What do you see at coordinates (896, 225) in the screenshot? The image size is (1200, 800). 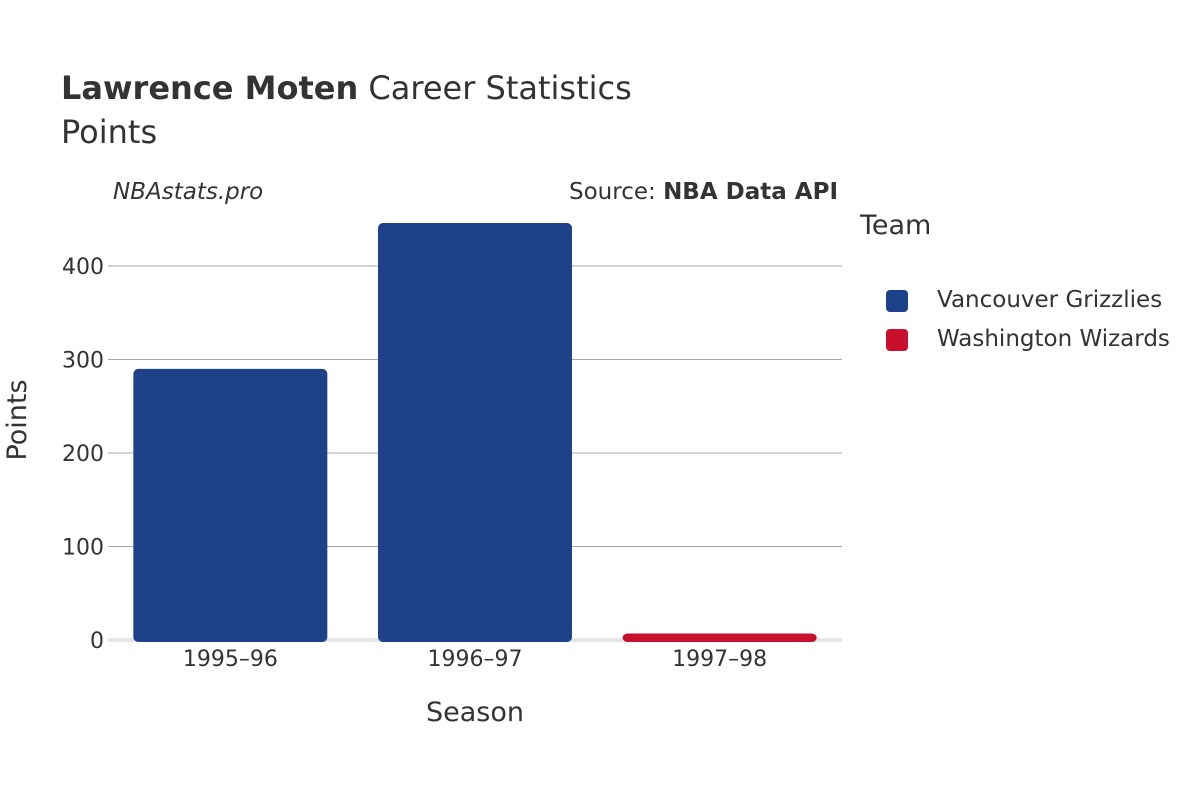 I see `legend-title: Team` at bounding box center [896, 225].